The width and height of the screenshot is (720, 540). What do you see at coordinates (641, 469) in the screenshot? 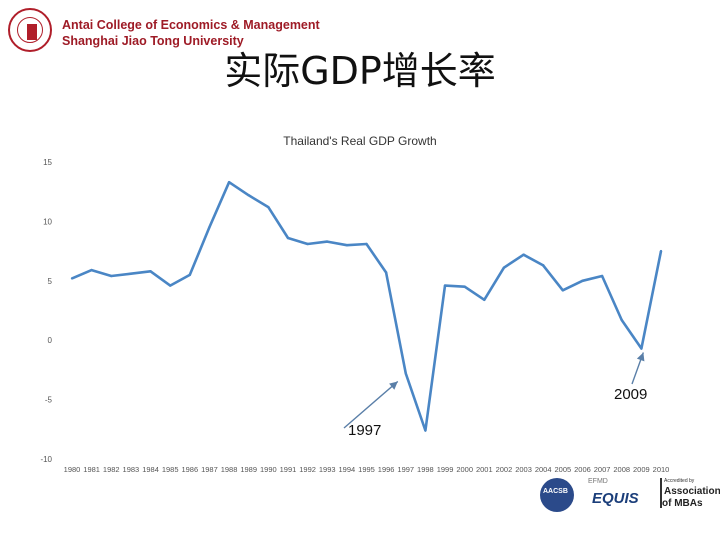
I see `x-tick-label: 2009` at bounding box center [641, 469].